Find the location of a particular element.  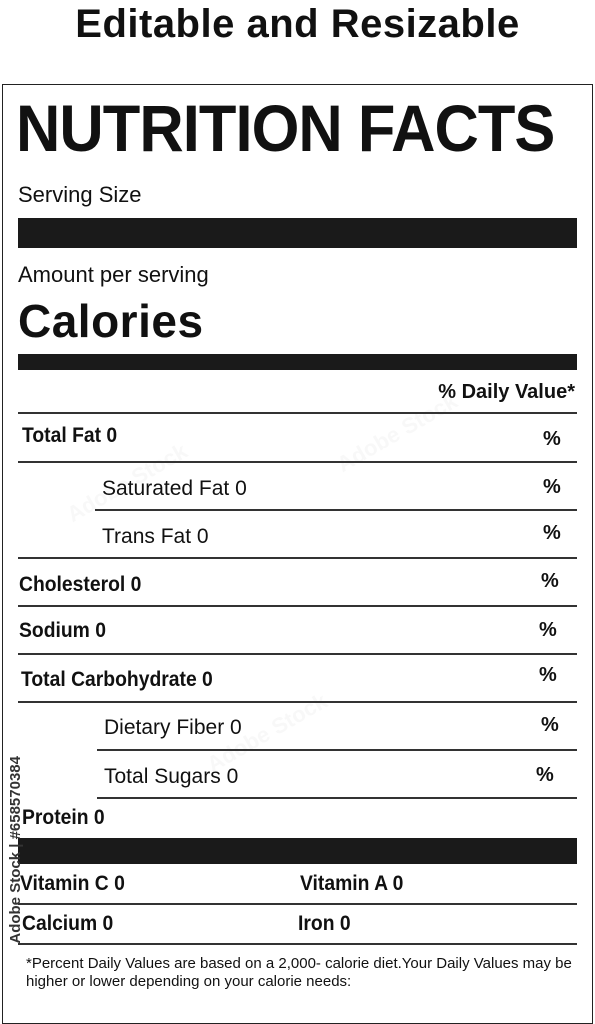

page-title: Editable and Resizable is located at coordinates (297, 24).